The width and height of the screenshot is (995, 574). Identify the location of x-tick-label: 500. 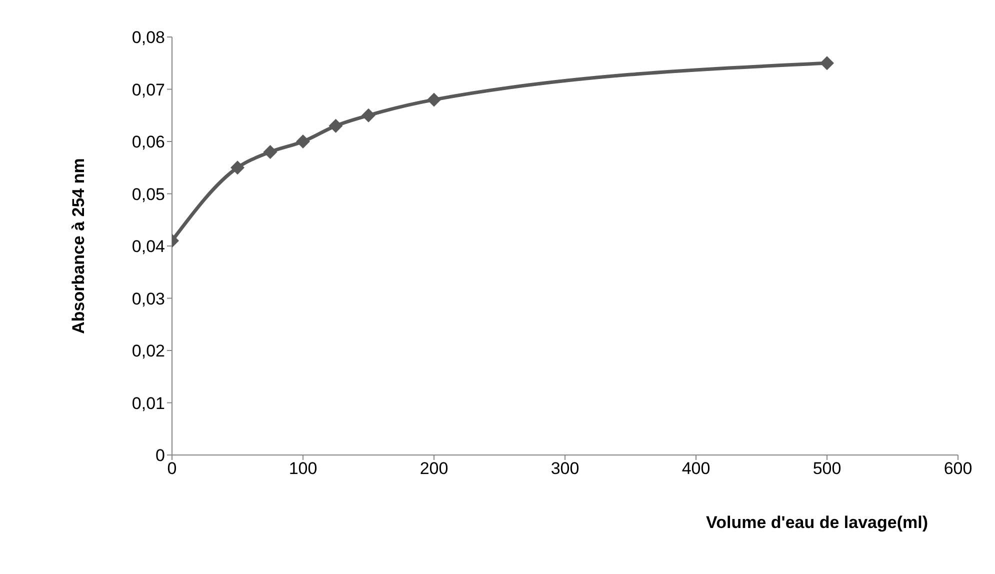
(827, 468).